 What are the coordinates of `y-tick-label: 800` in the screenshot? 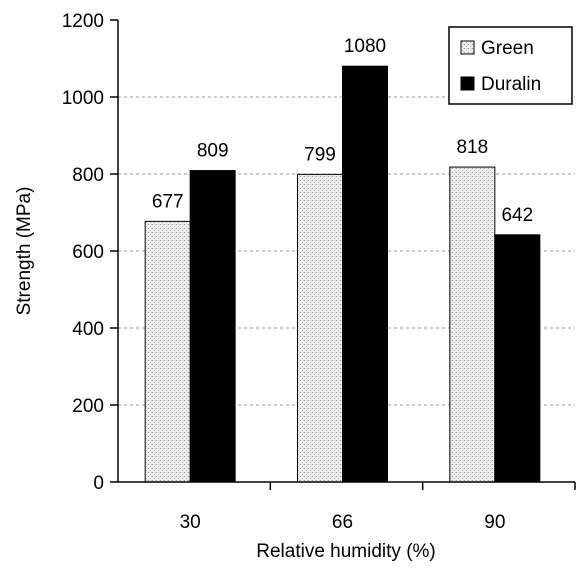 It's located at (88, 175).